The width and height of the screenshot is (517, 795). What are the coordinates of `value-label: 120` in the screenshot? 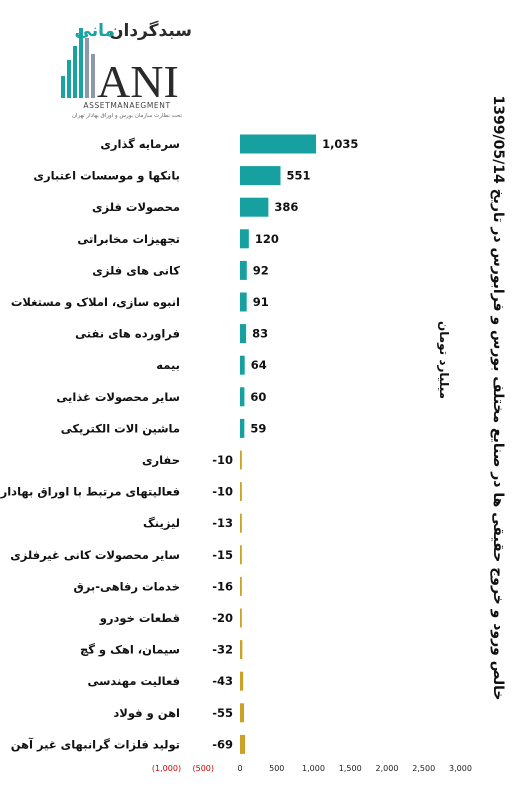 It's located at (267, 239).